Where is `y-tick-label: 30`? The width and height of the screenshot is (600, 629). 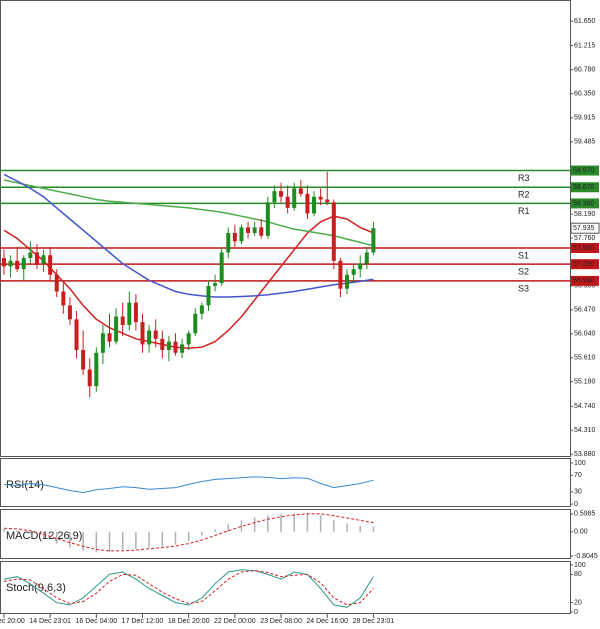 y-tick-label: 30 is located at coordinates (578, 492).